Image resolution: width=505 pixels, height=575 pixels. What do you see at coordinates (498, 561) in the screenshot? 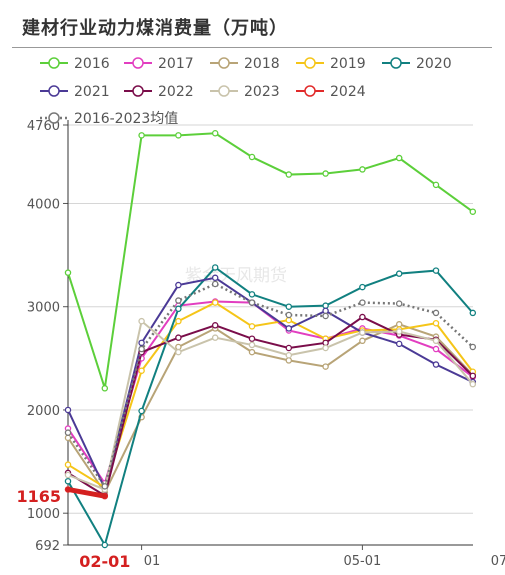
I see `x-tick-label: 07-01` at bounding box center [498, 561].